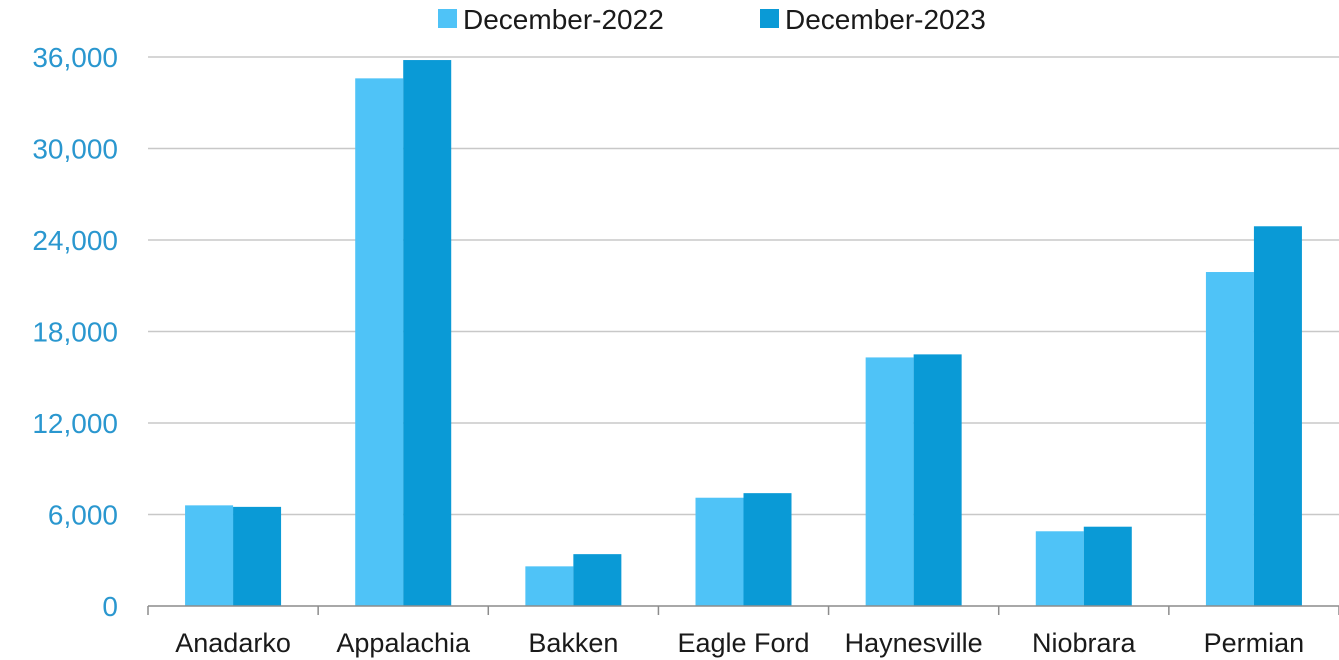 This screenshot has width=1339, height=660. What do you see at coordinates (1059, 568) in the screenshot?
I see `bar-niobrara-2022` at bounding box center [1059, 568].